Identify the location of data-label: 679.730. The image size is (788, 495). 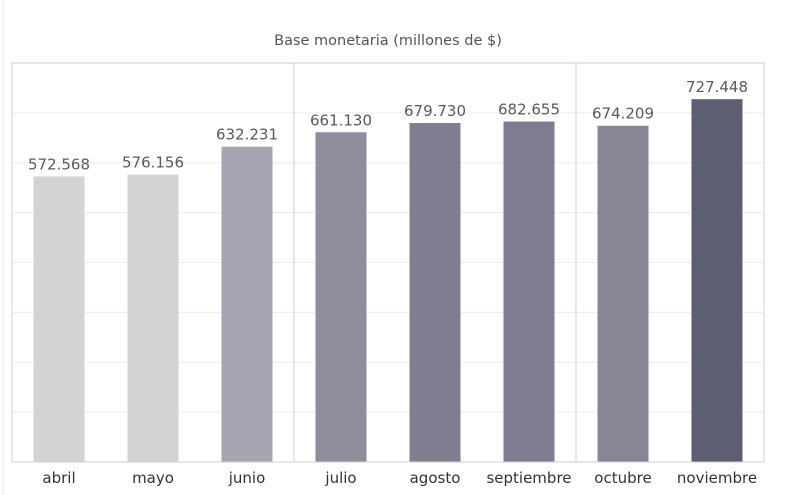
(435, 111).